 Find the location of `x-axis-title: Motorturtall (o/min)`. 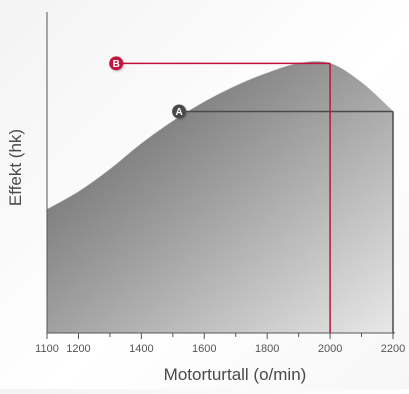

x-axis-title: Motorturtall (o/min) is located at coordinates (235, 374).